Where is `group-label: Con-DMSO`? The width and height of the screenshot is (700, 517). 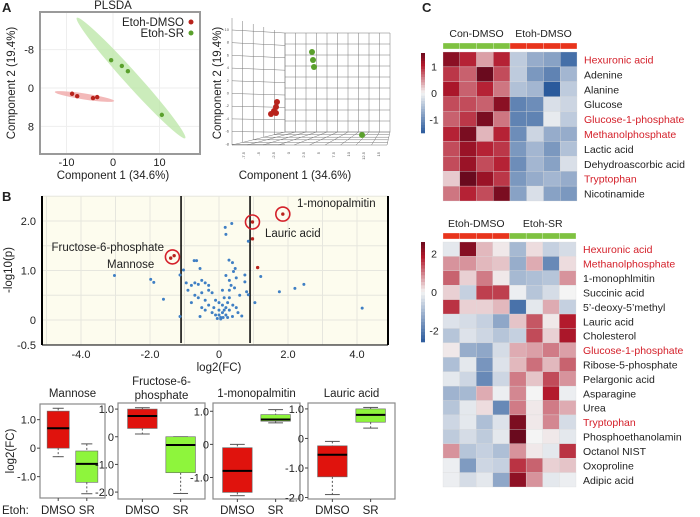
group-label: Con-DMSO is located at coordinates (476, 34).